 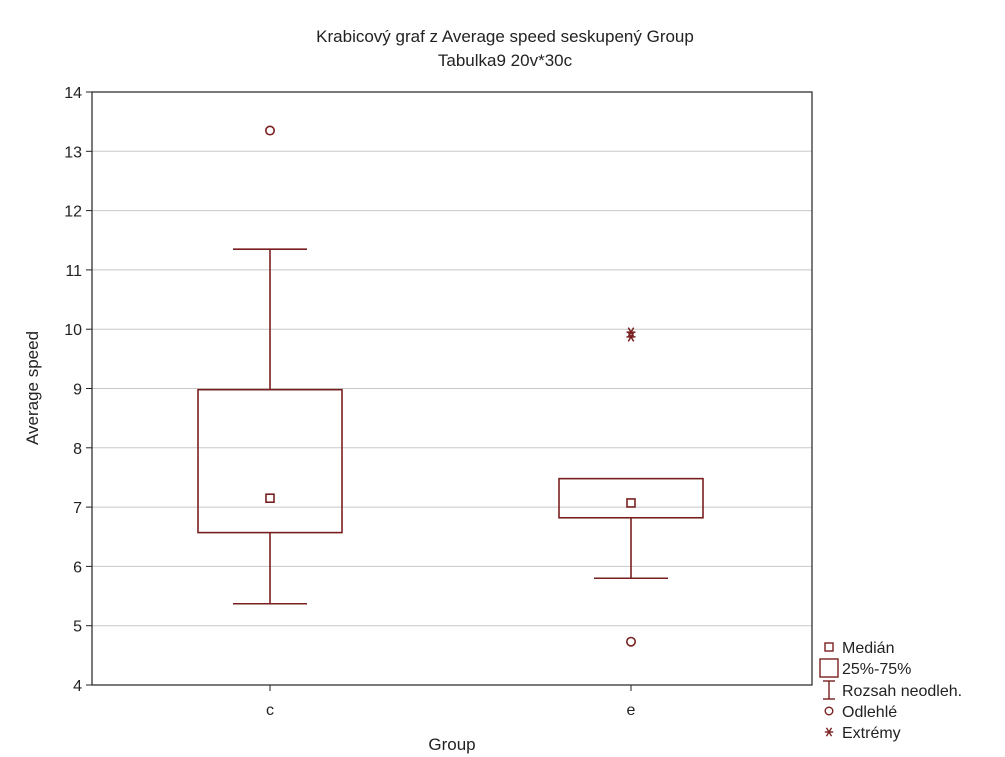 What do you see at coordinates (868, 648) in the screenshot?
I see `legend-label: Medián` at bounding box center [868, 648].